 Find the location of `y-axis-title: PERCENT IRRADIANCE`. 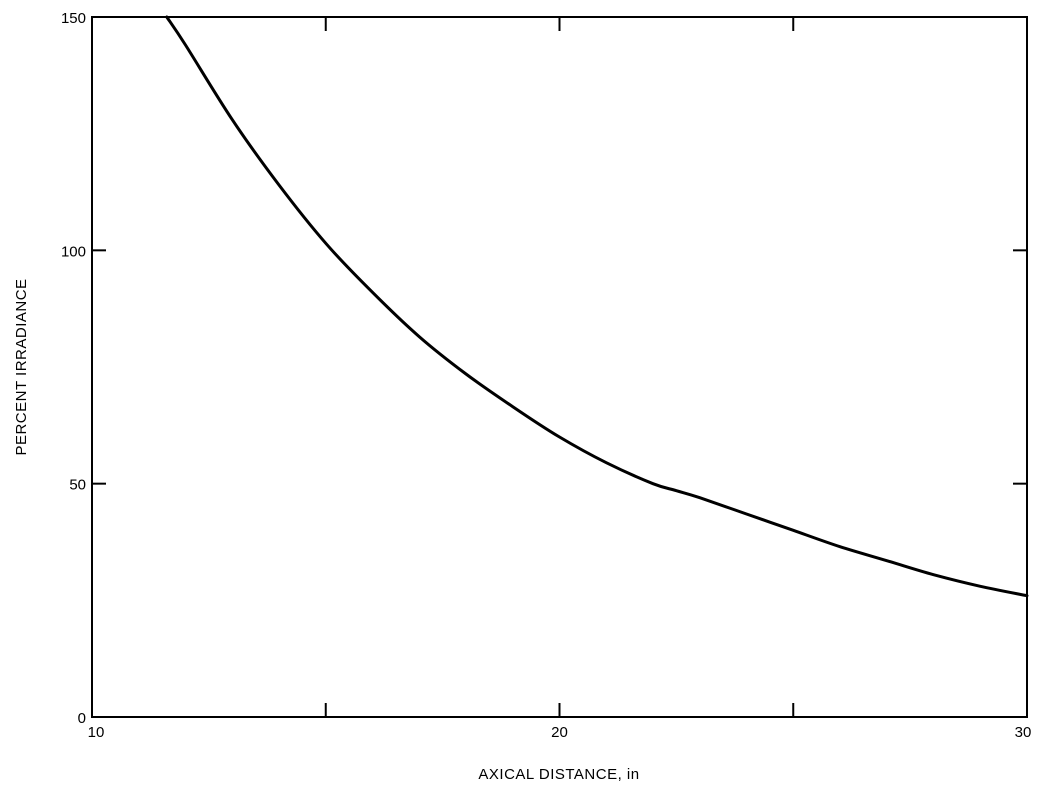

y-axis-title: PERCENT IRRADIANCE is located at coordinates (21, 366).